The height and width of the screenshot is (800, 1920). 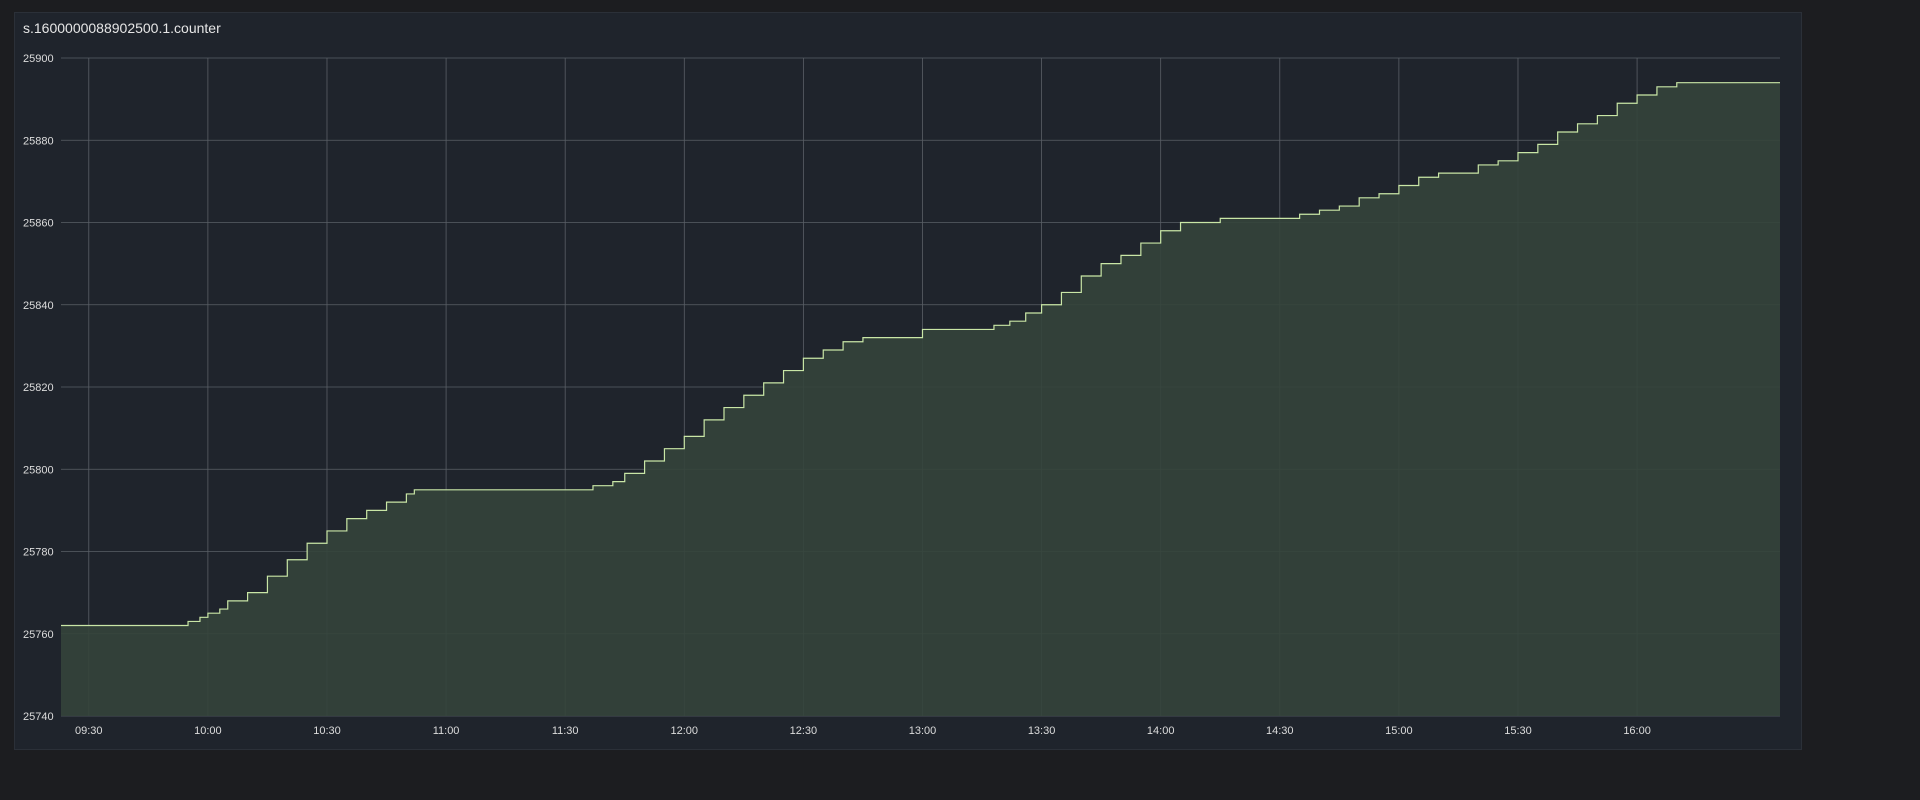 What do you see at coordinates (89, 731) in the screenshot?
I see `x-tick-label: 09:30` at bounding box center [89, 731].